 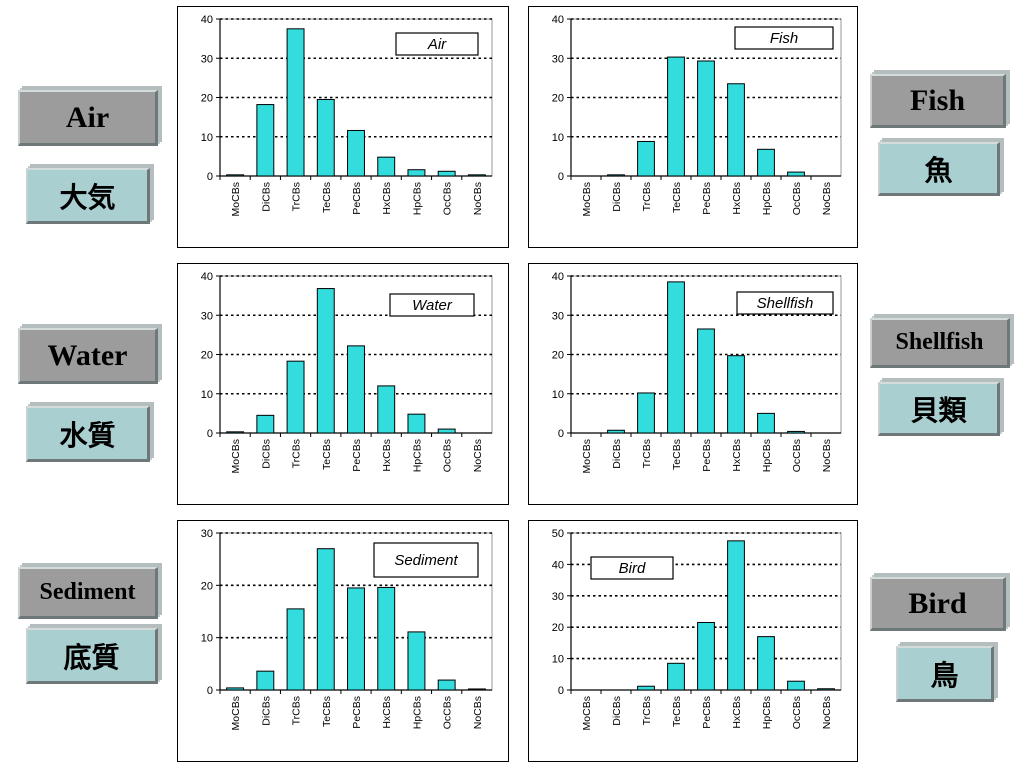 What do you see at coordinates (87, 435) in the screenshot?
I see `label-water-jp-text: 水質` at bounding box center [87, 435].